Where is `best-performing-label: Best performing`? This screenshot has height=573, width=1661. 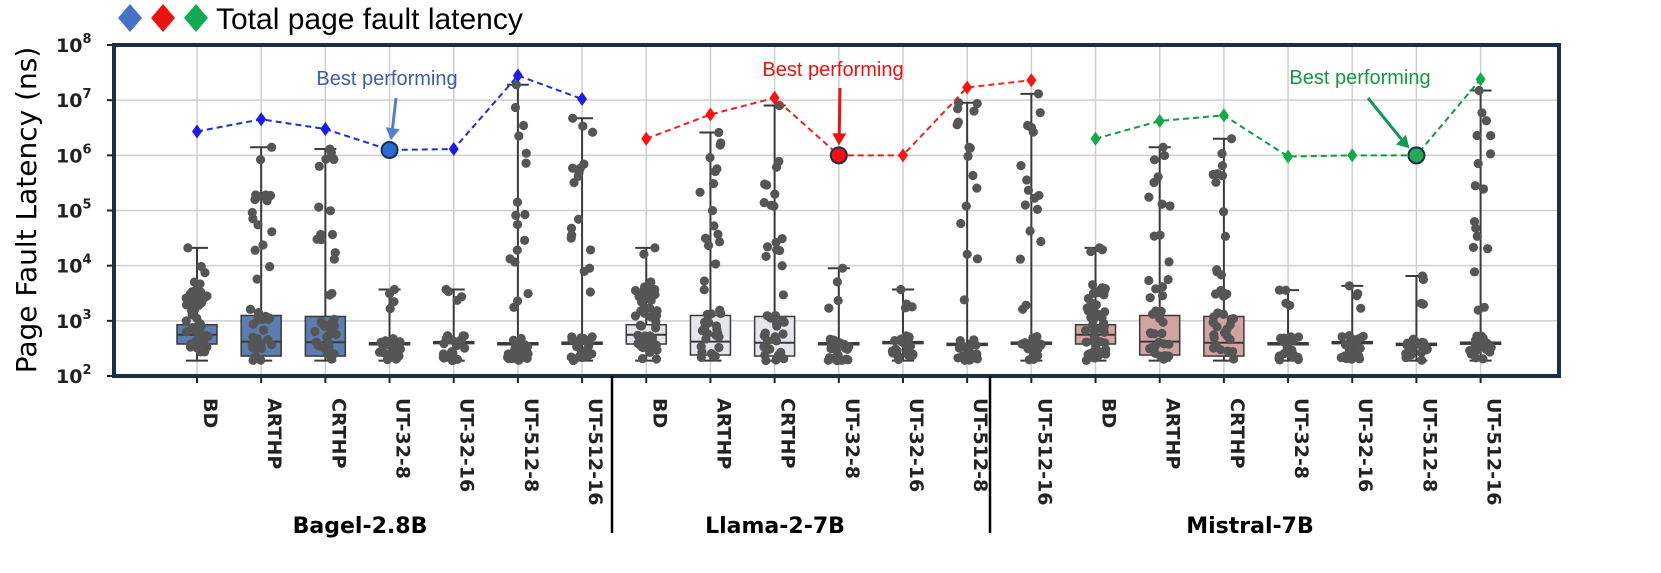
best-performing-label: Best performing is located at coordinates (386, 79).